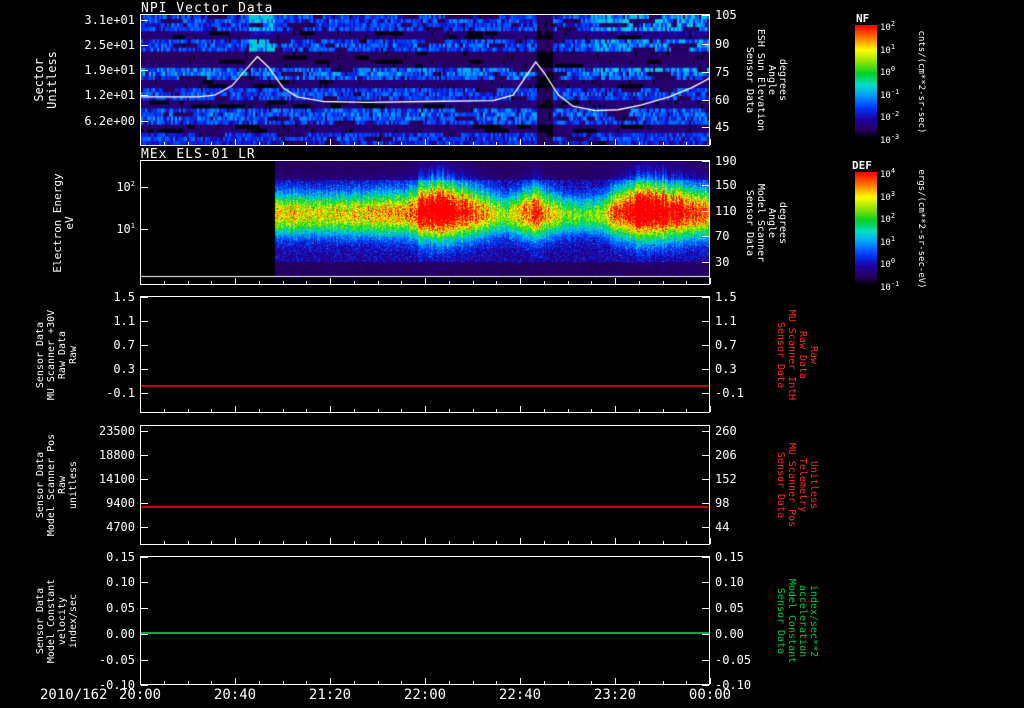 Image resolution: width=1024 pixels, height=708 pixels. What do you see at coordinates (125, 187) in the screenshot?
I see `y-tick-label: 102` at bounding box center [125, 187].